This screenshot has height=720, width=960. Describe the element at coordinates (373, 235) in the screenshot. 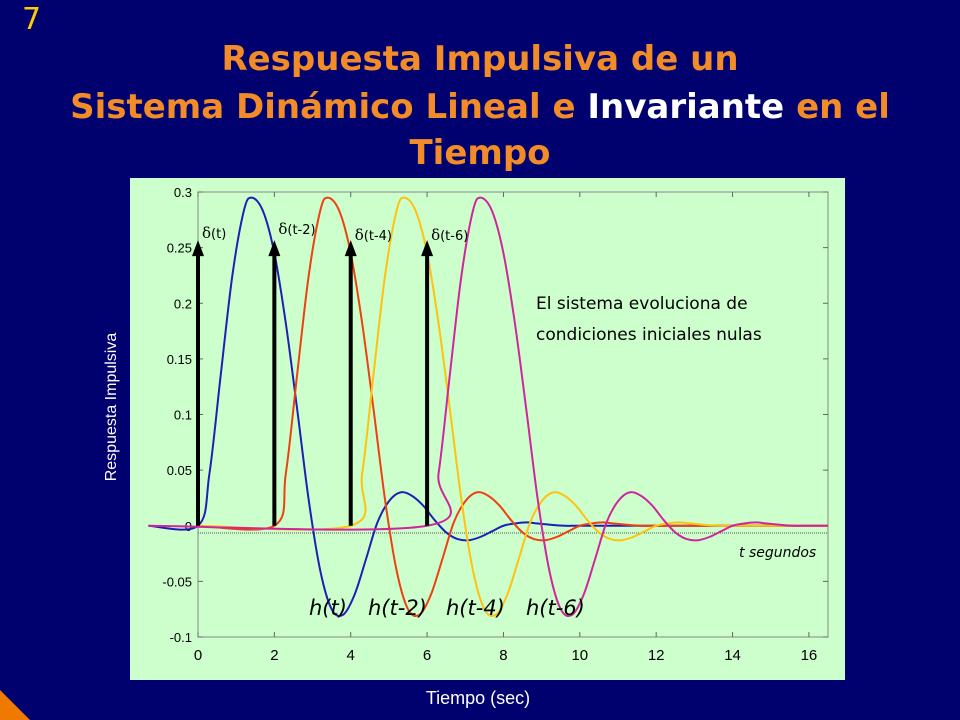

I see `impulse-label-2: δ(t-4)` at that location.